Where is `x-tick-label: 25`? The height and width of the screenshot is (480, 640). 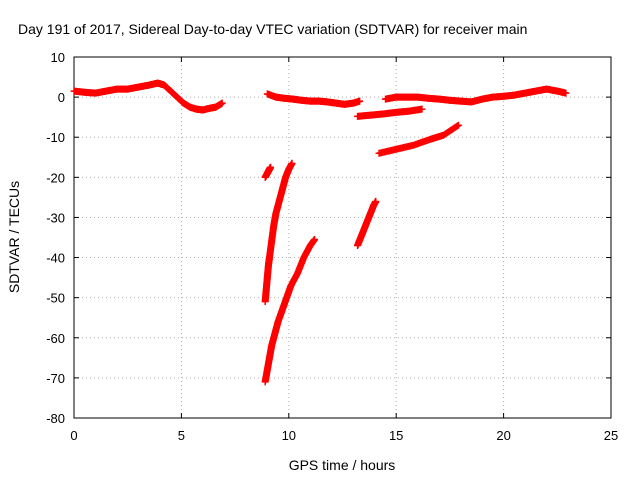 x-tick-label: 25 is located at coordinates (611, 435).